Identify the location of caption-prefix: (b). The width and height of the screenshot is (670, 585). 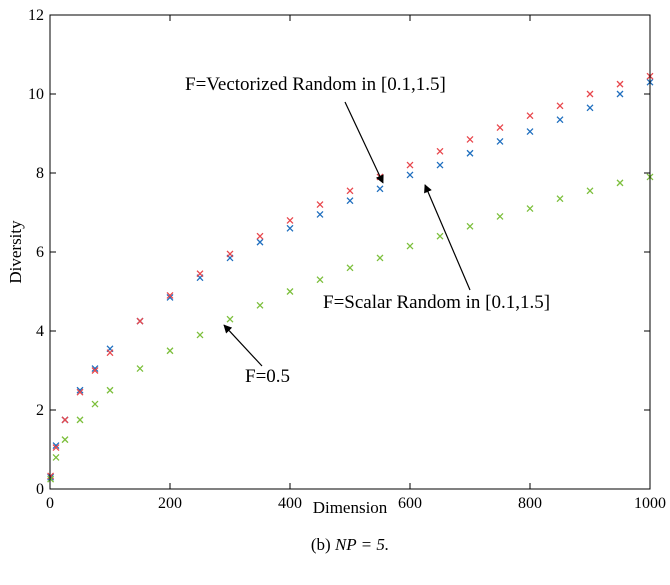
(323, 544).